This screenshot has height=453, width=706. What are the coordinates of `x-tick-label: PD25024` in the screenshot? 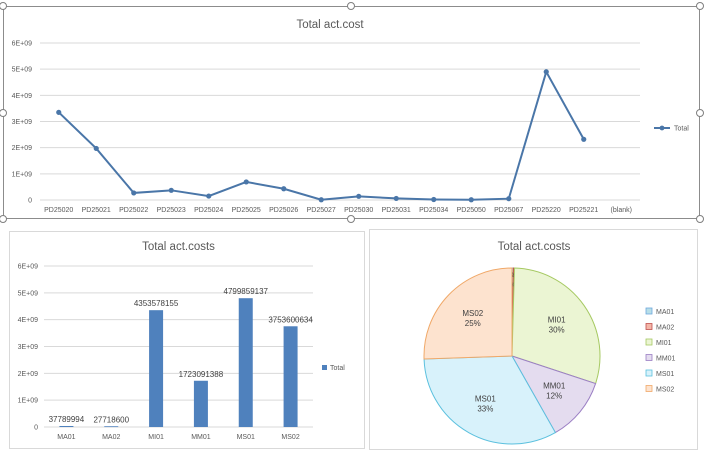 It's located at (208, 210).